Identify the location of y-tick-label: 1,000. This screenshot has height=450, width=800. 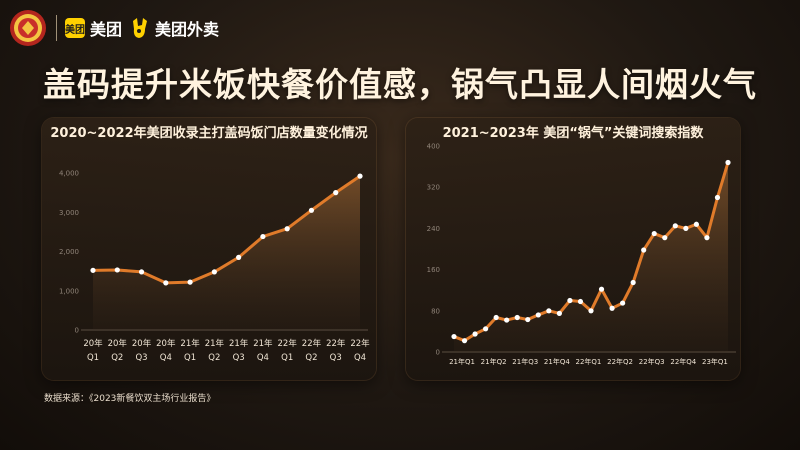
(69, 291).